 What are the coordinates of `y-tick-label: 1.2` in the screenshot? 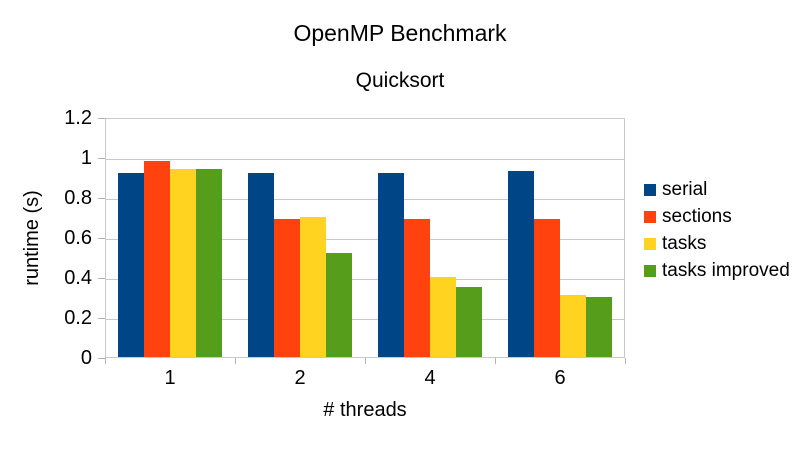 It's located at (78, 118).